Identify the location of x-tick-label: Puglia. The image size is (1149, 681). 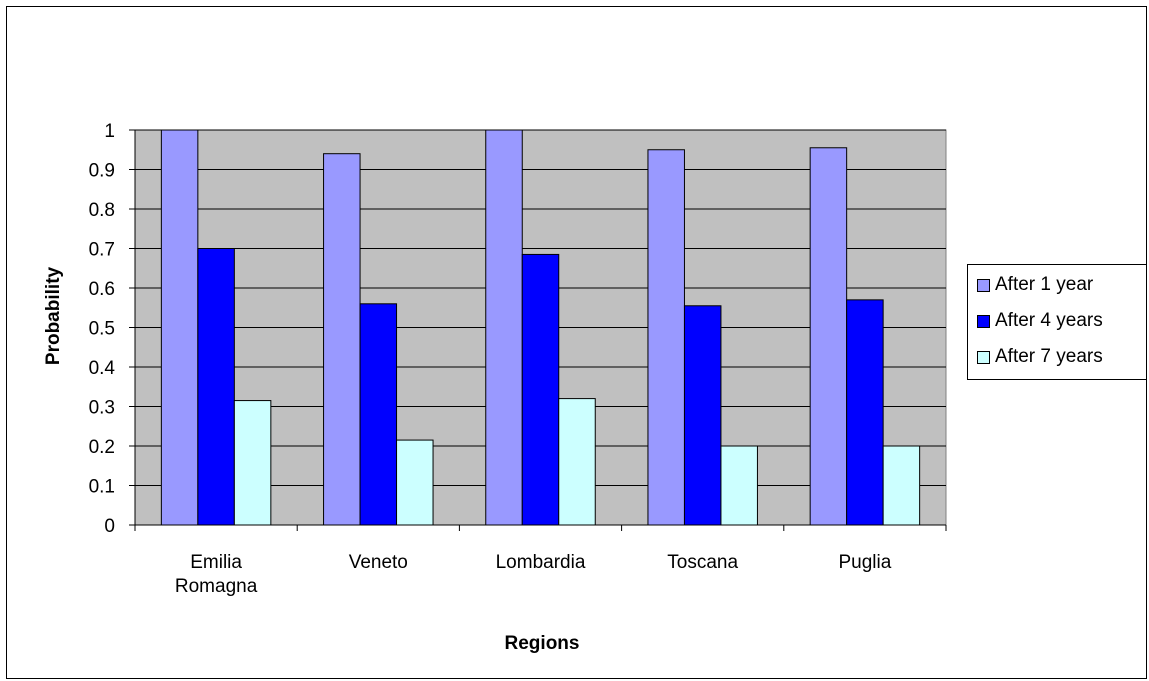
(864, 562).